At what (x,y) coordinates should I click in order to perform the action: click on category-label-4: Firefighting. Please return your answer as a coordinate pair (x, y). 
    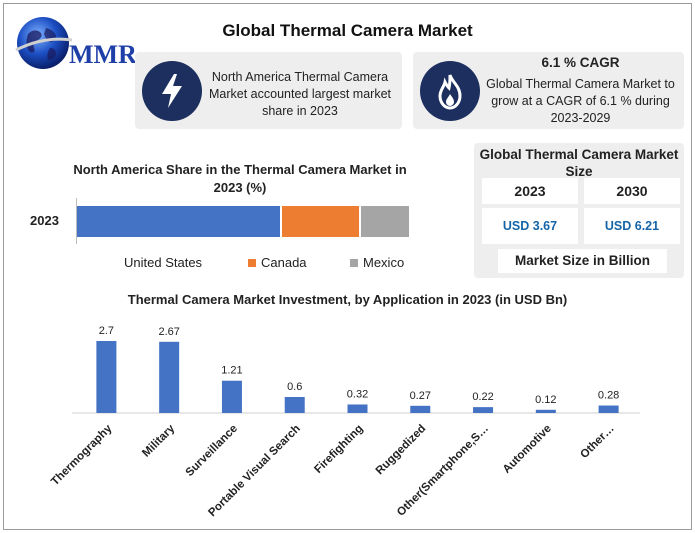
    Looking at the image, I should click on (338, 449).